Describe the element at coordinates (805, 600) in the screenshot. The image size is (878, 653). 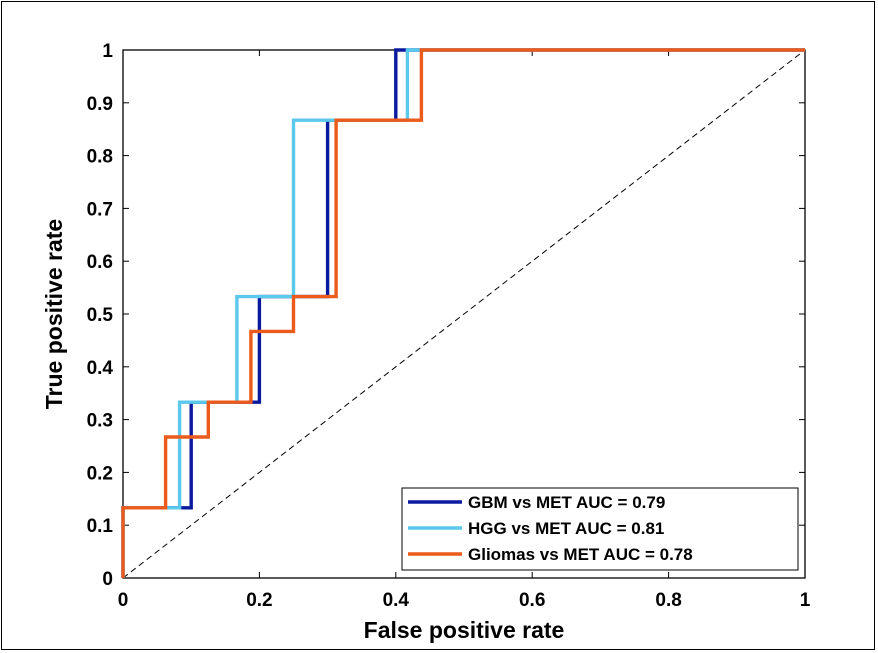
I see `x-tick-label: 1` at that location.